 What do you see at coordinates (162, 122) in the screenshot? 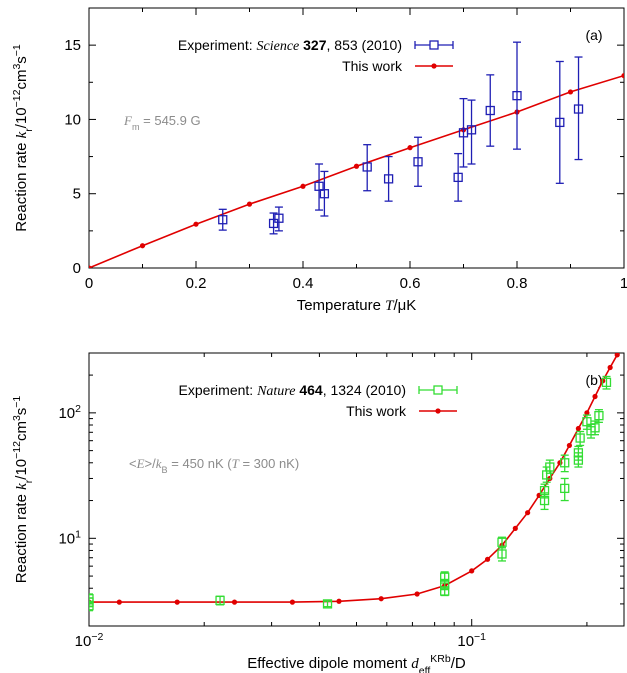
I see `annotation: Fm = 545.9 G` at bounding box center [162, 122].